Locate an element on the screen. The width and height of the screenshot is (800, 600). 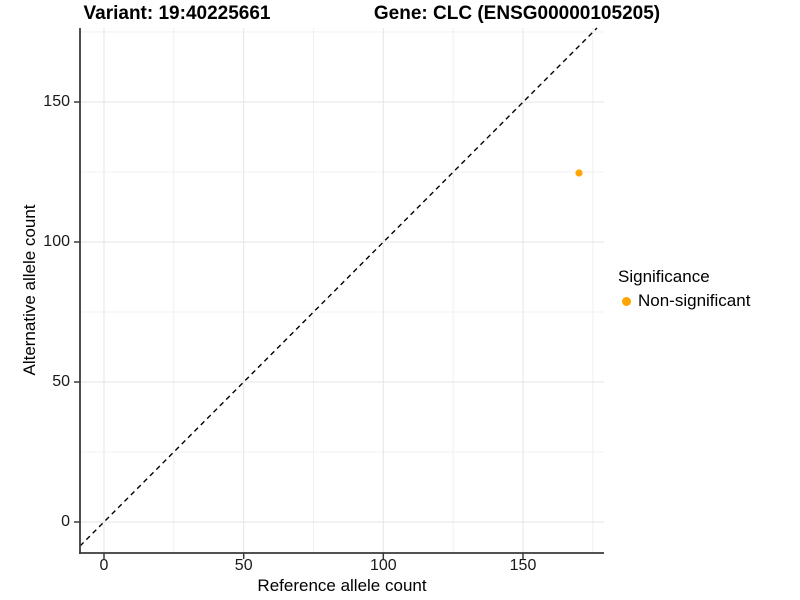
y-tick-label-100: 100 is located at coordinates (56, 241).